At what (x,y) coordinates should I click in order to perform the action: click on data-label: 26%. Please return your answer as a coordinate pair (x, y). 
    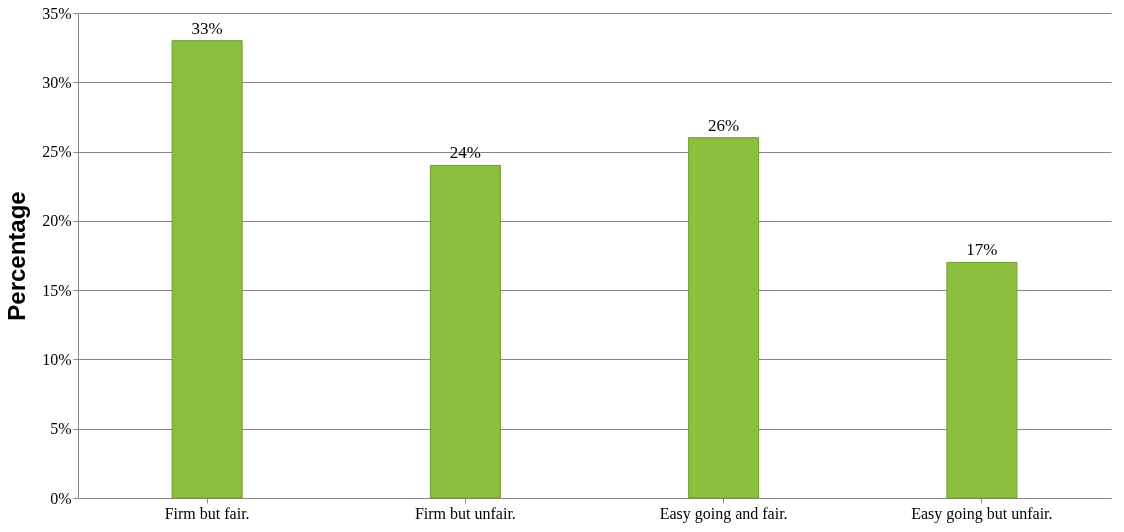
    Looking at the image, I should click on (724, 125).